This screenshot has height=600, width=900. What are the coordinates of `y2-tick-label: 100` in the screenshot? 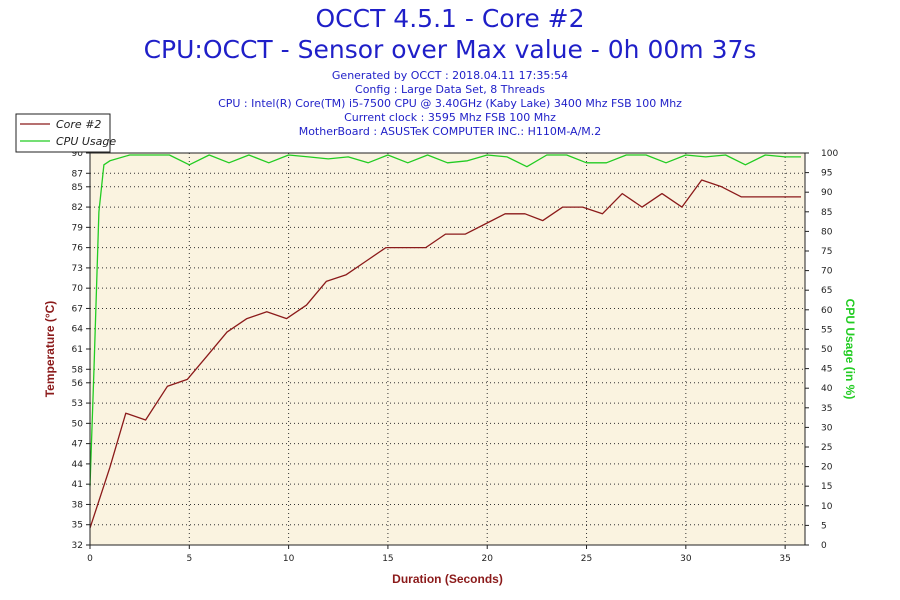 It's located at (829, 154).